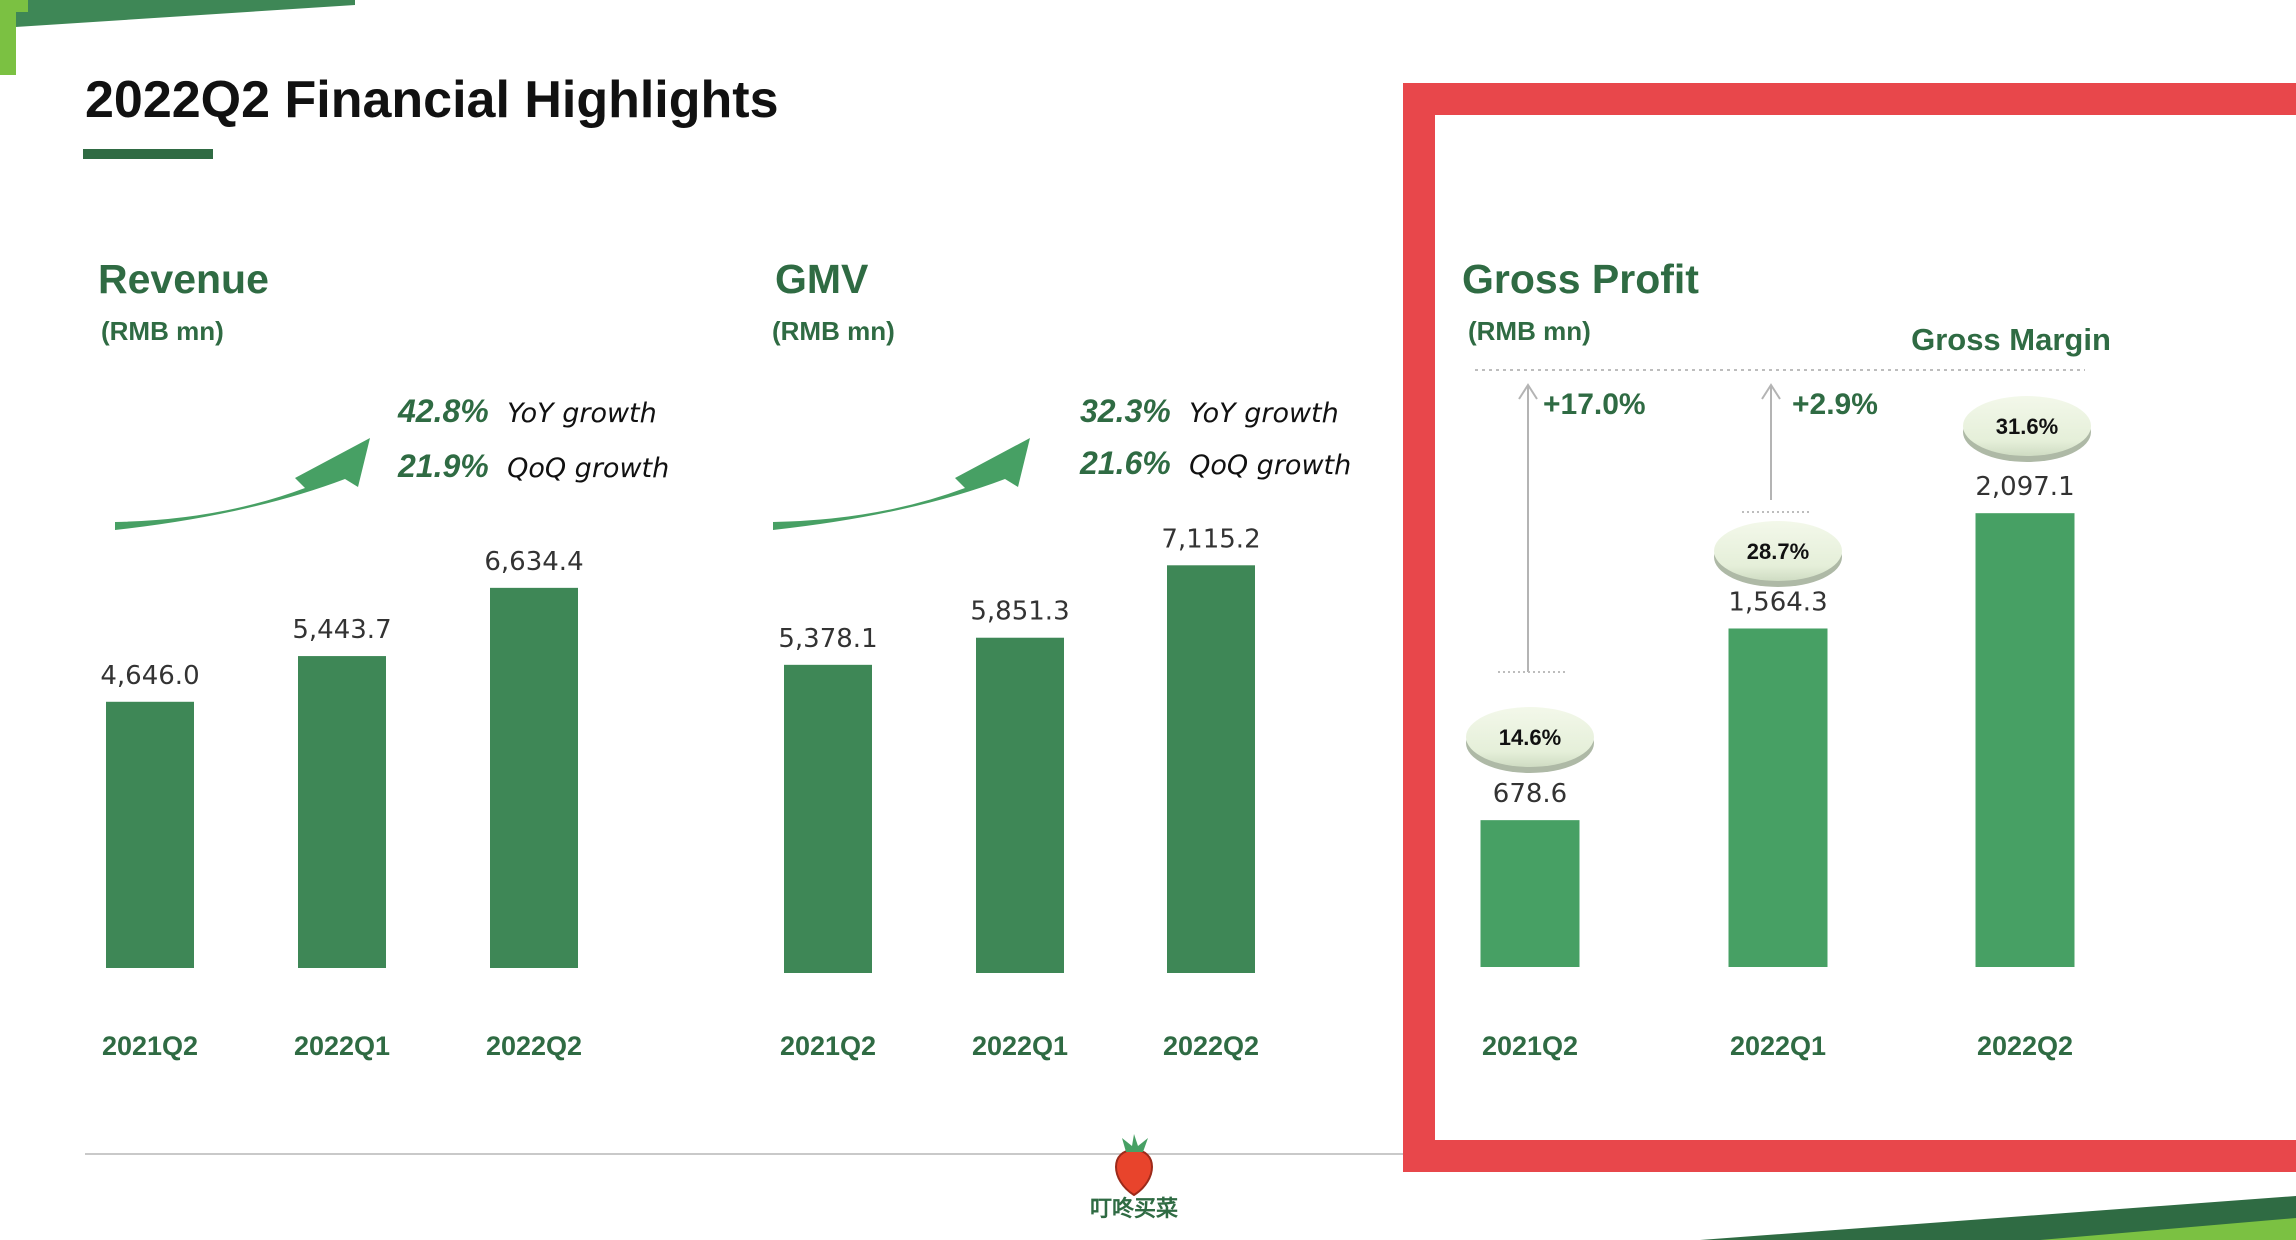  Describe the element at coordinates (2011, 339) in the screenshot. I see `gross-margin-title: Gross Margin` at that location.